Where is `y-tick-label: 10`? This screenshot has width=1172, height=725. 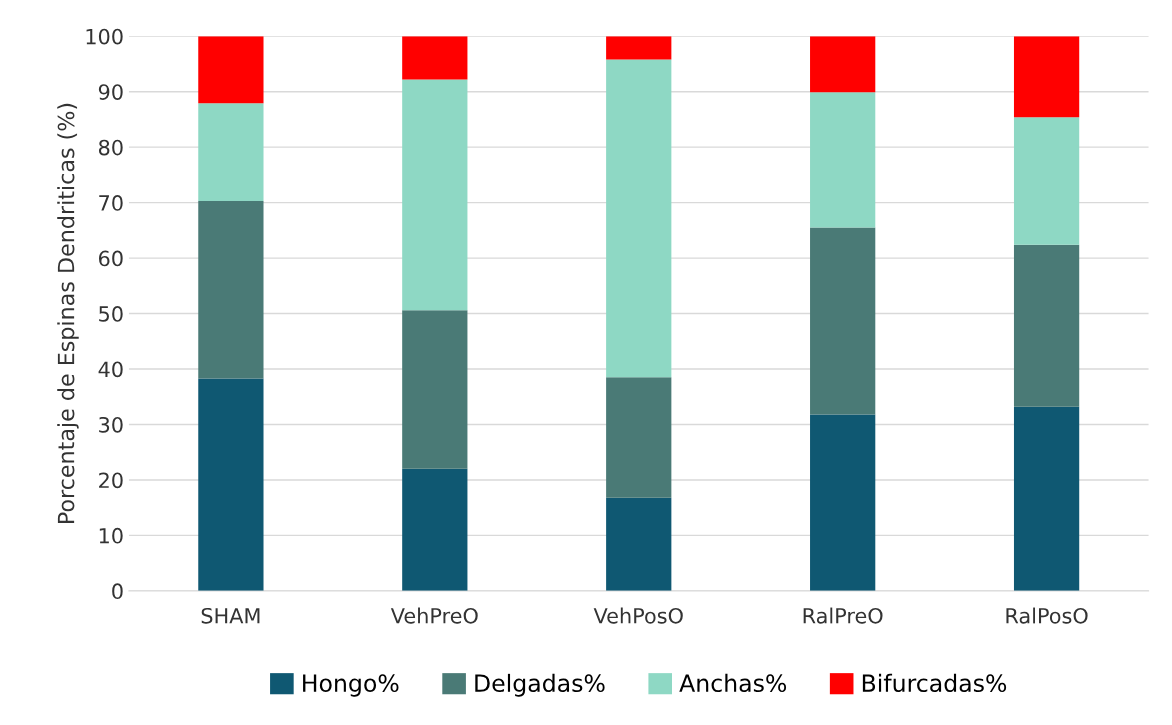
y-tick-label: 10 is located at coordinates (111, 535).